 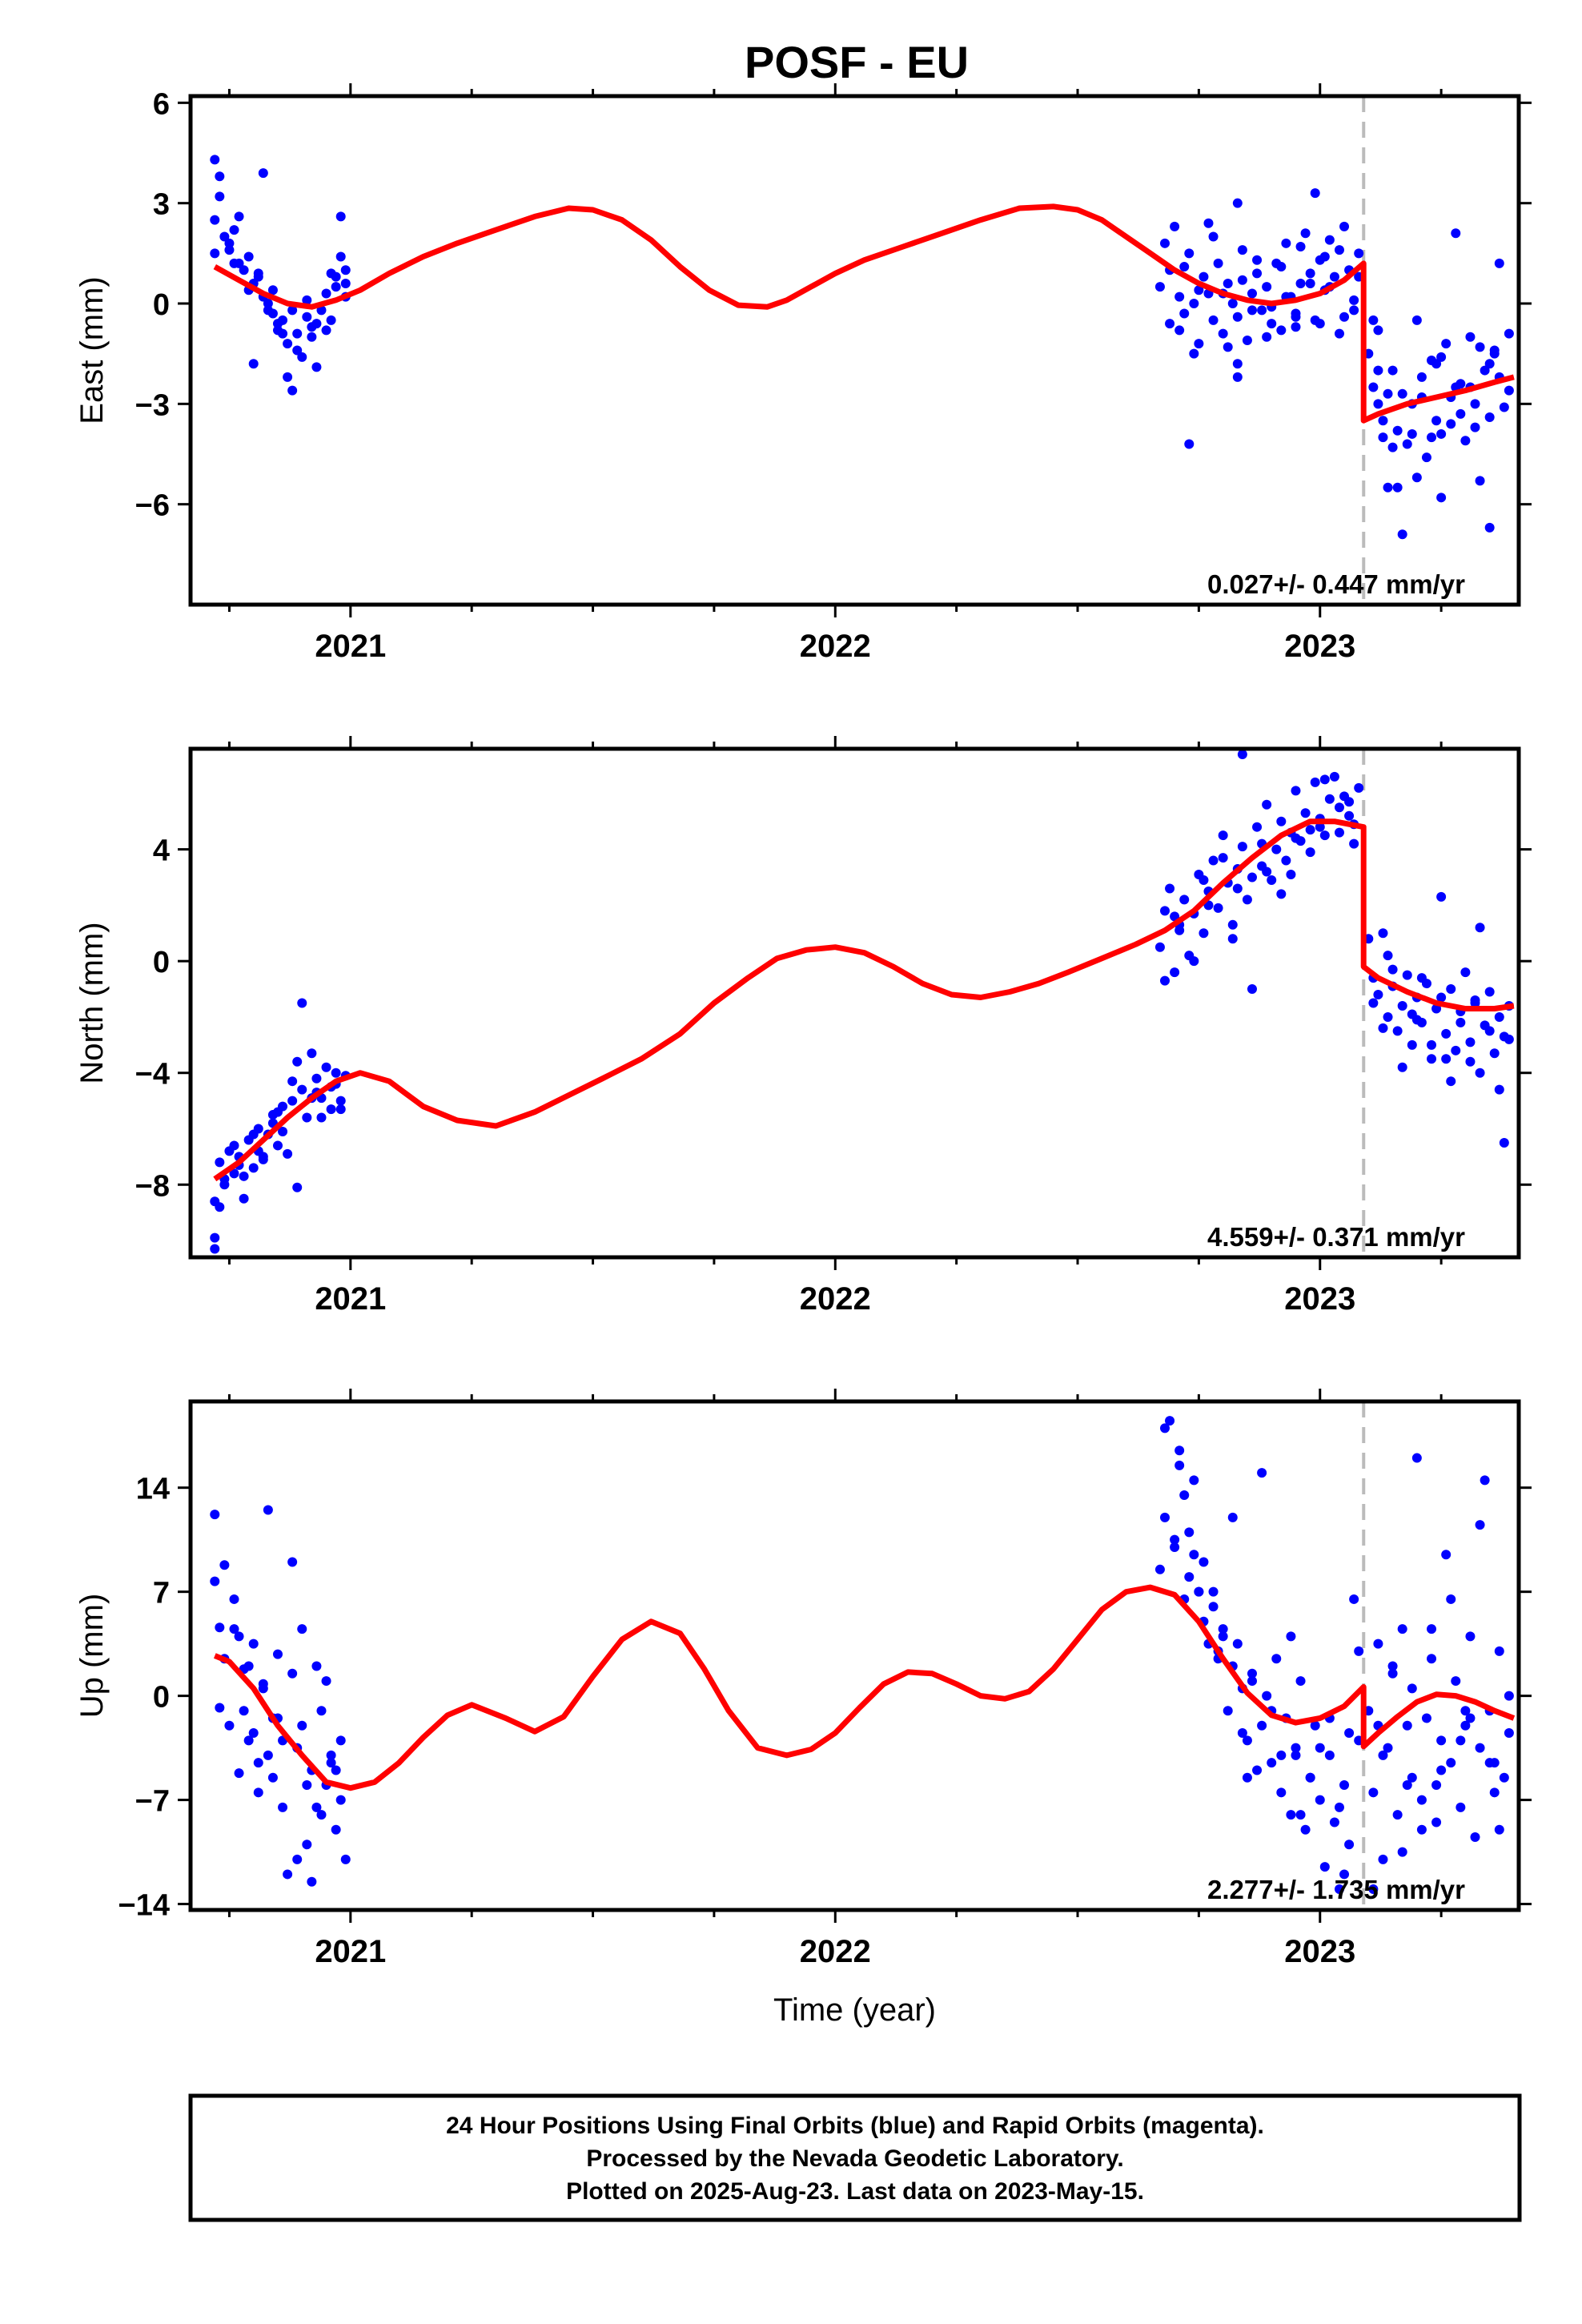 I want to click on north-y-axis-label: North (mm), so click(x=92, y=1003).